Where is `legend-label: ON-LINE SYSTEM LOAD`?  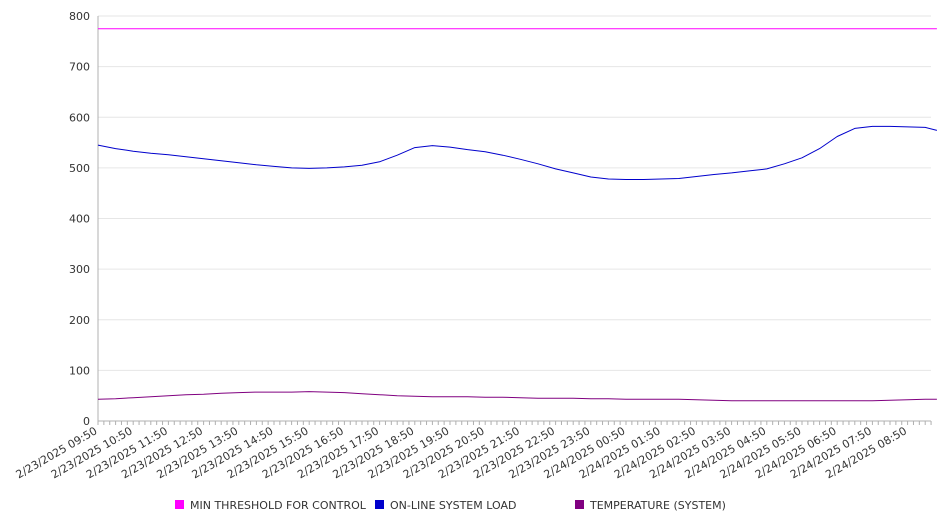
legend-label: ON-LINE SYSTEM LOAD is located at coordinates (453, 505).